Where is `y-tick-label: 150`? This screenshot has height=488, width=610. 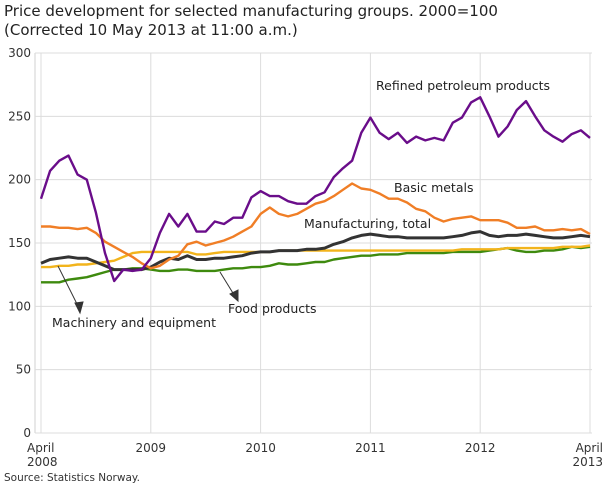
y-tick-label: 150 is located at coordinates (19, 243).